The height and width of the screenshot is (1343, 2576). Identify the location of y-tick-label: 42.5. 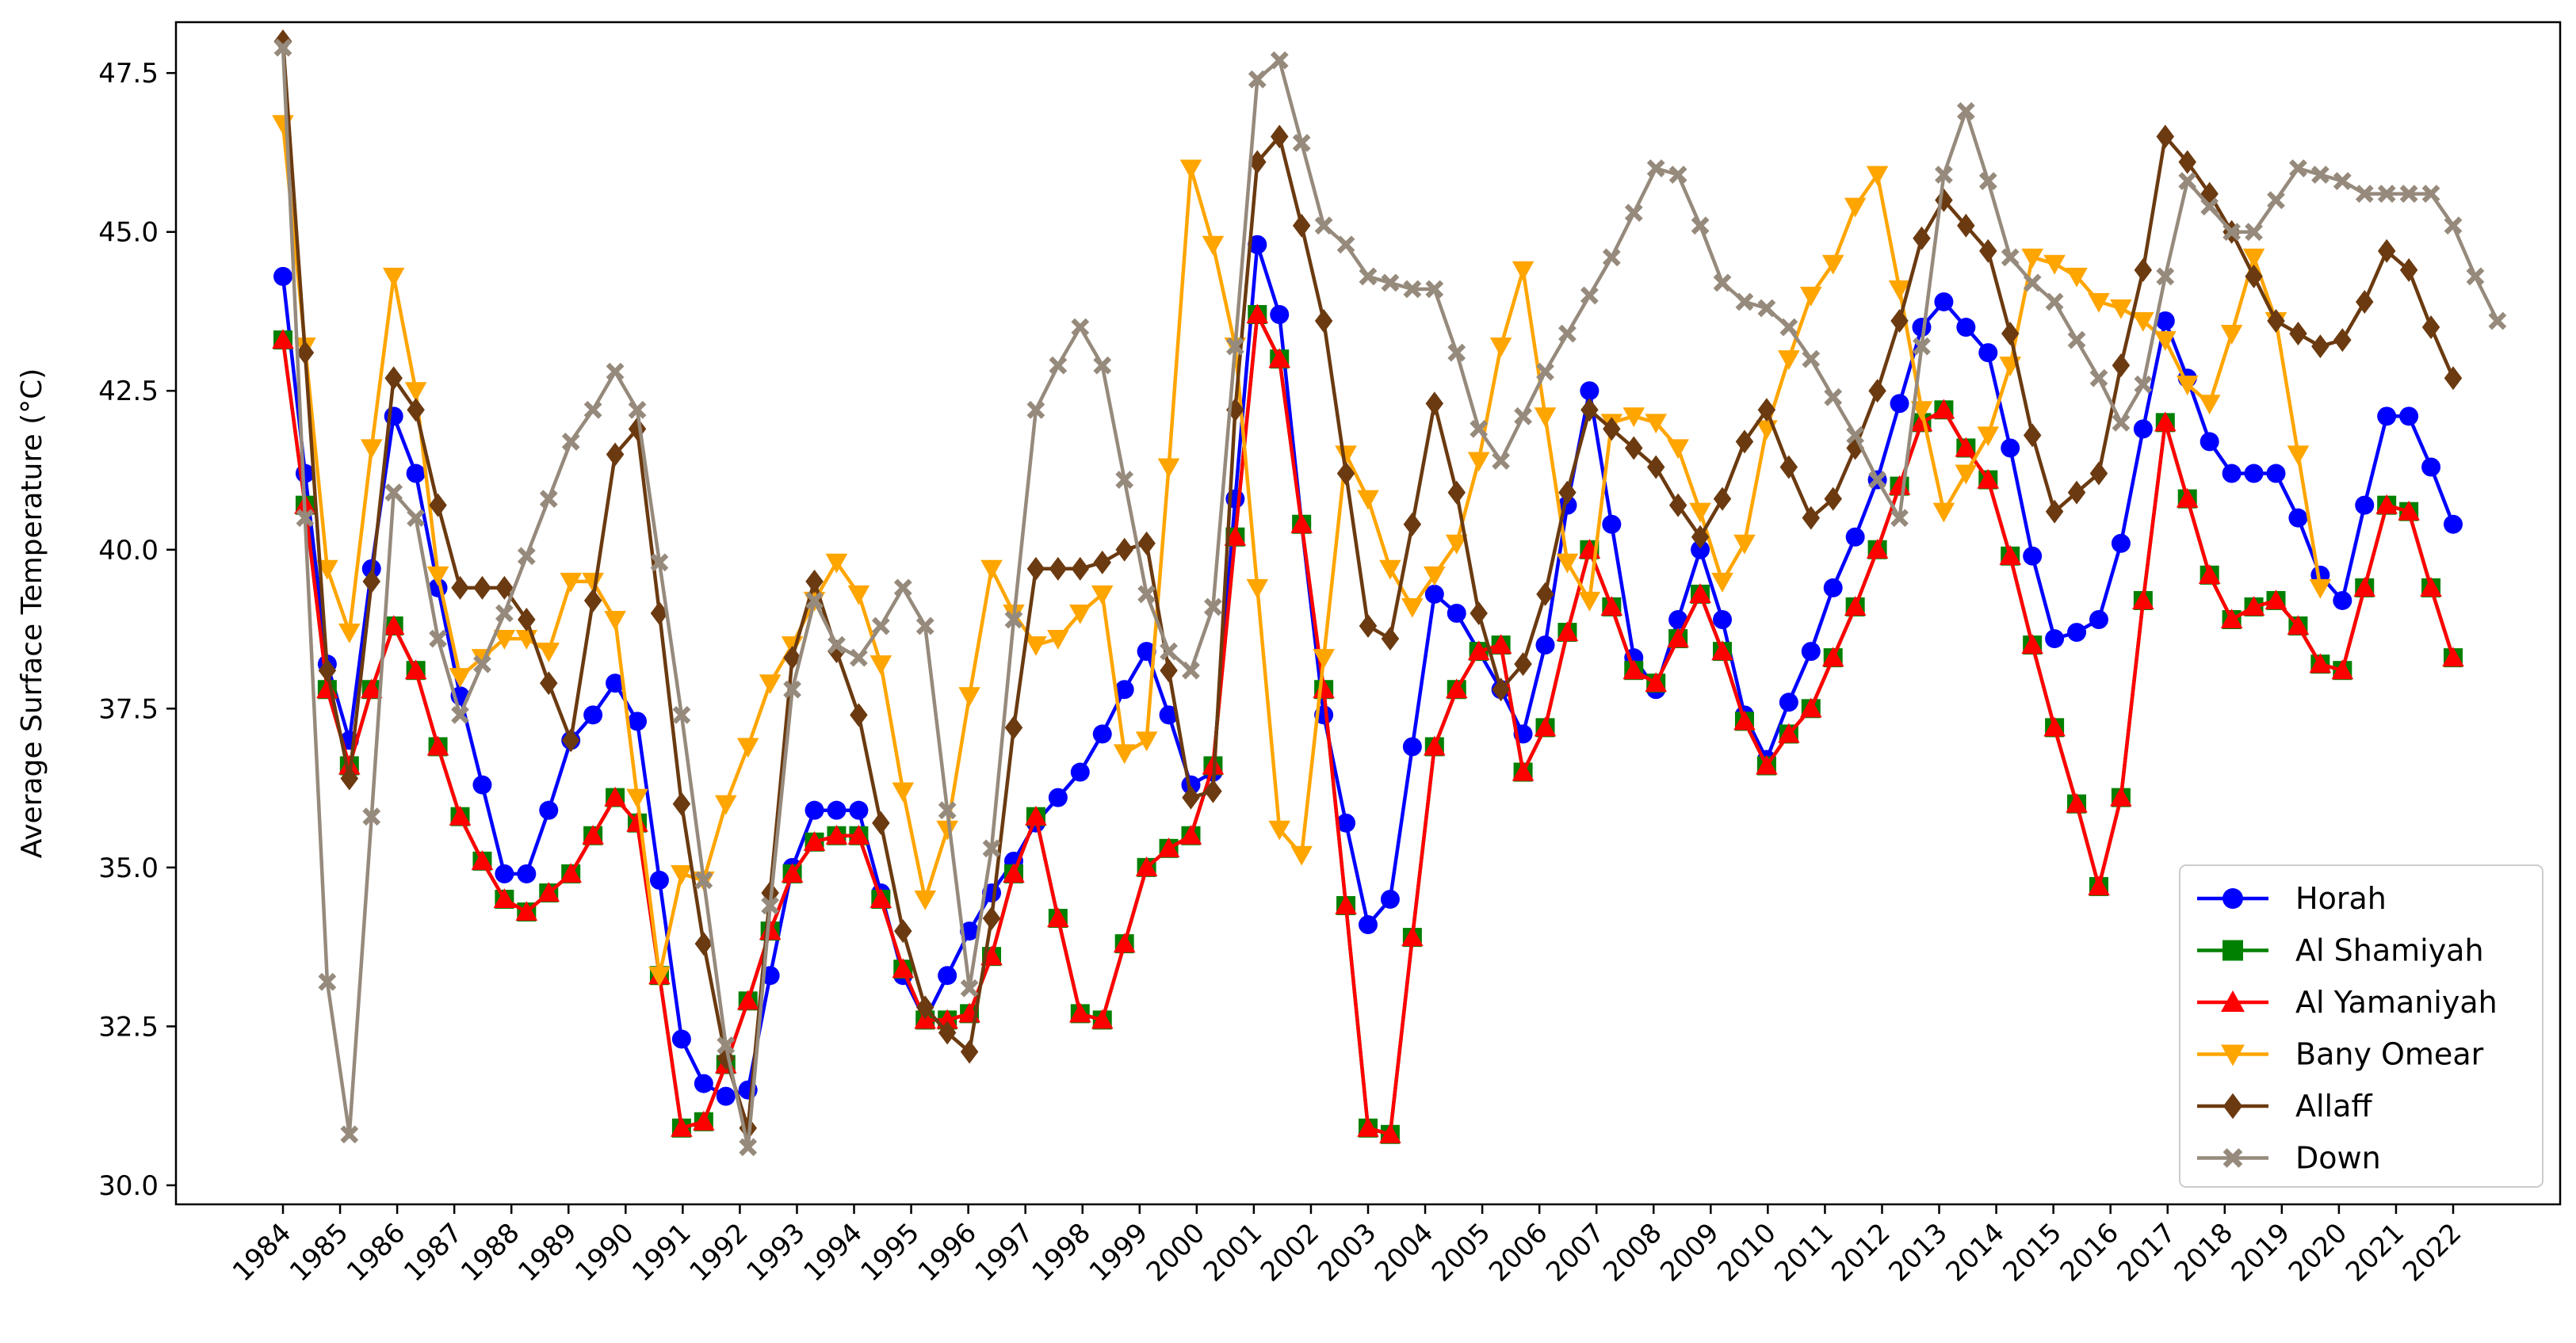
(128, 391).